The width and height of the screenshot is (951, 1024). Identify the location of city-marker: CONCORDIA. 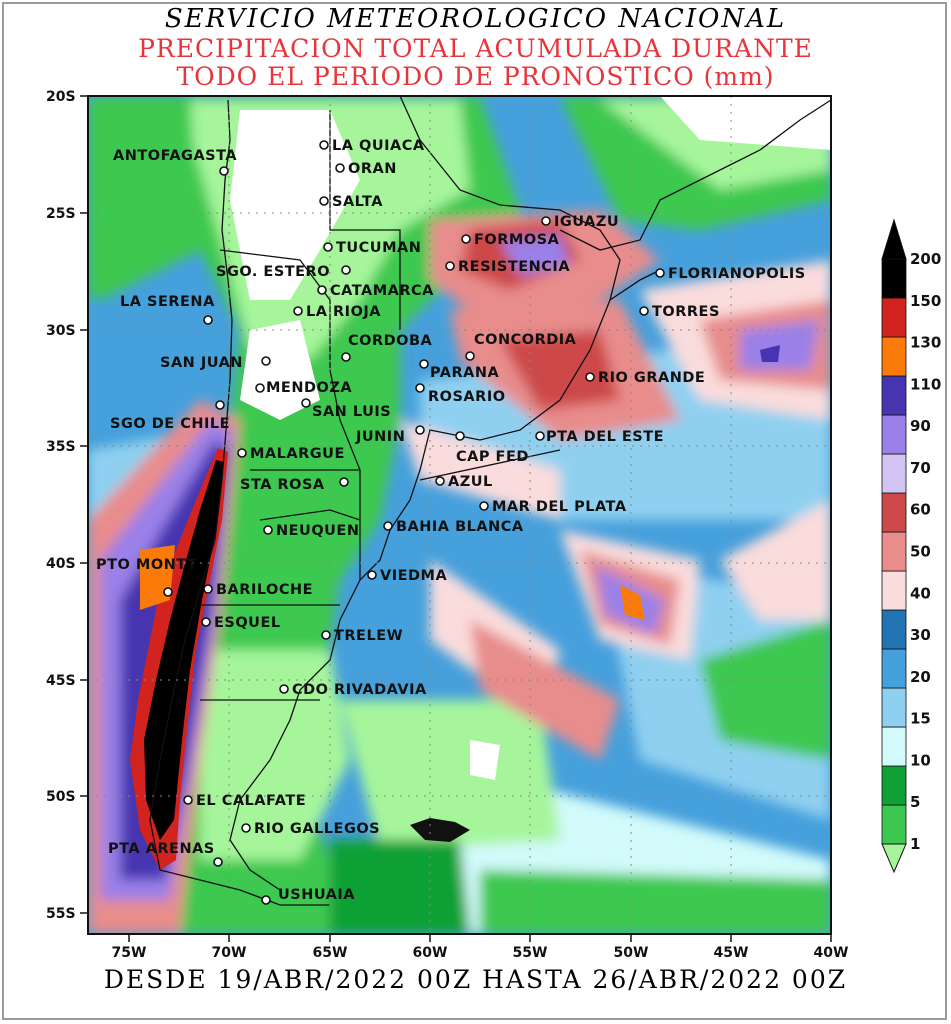
(521, 346).